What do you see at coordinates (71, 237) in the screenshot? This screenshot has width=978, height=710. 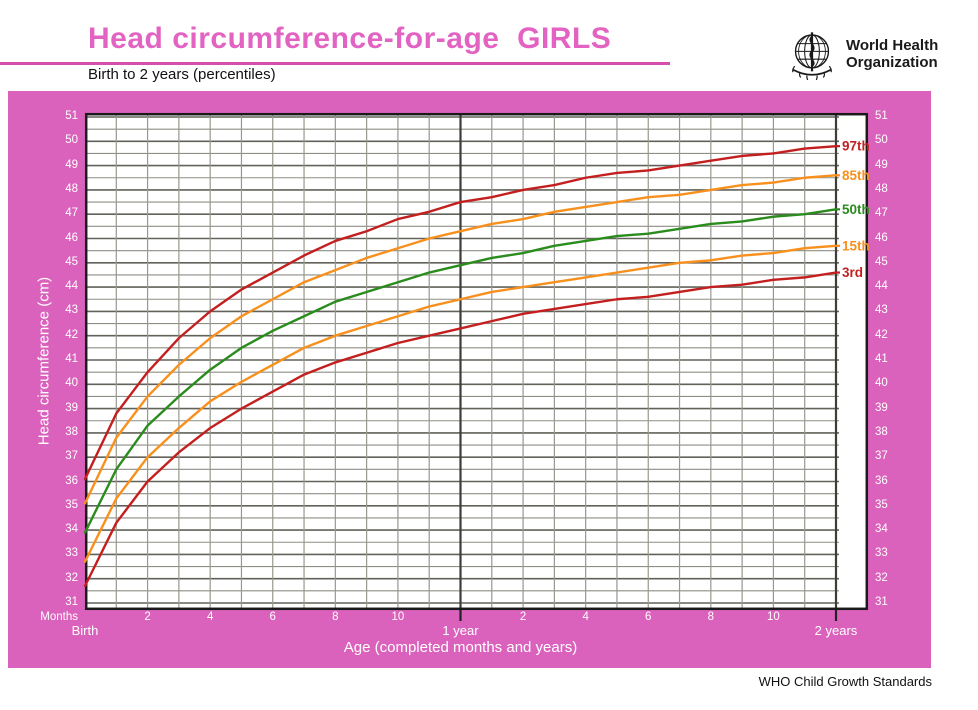 I see `y-tick-label-left: 46` at bounding box center [71, 237].